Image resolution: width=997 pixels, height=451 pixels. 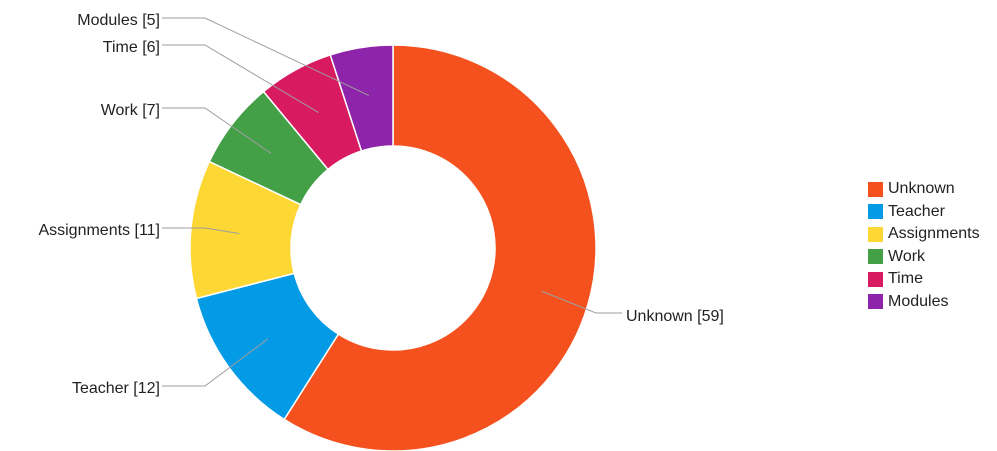 I want to click on legend-item-teacher: Teacher, so click(x=924, y=212).